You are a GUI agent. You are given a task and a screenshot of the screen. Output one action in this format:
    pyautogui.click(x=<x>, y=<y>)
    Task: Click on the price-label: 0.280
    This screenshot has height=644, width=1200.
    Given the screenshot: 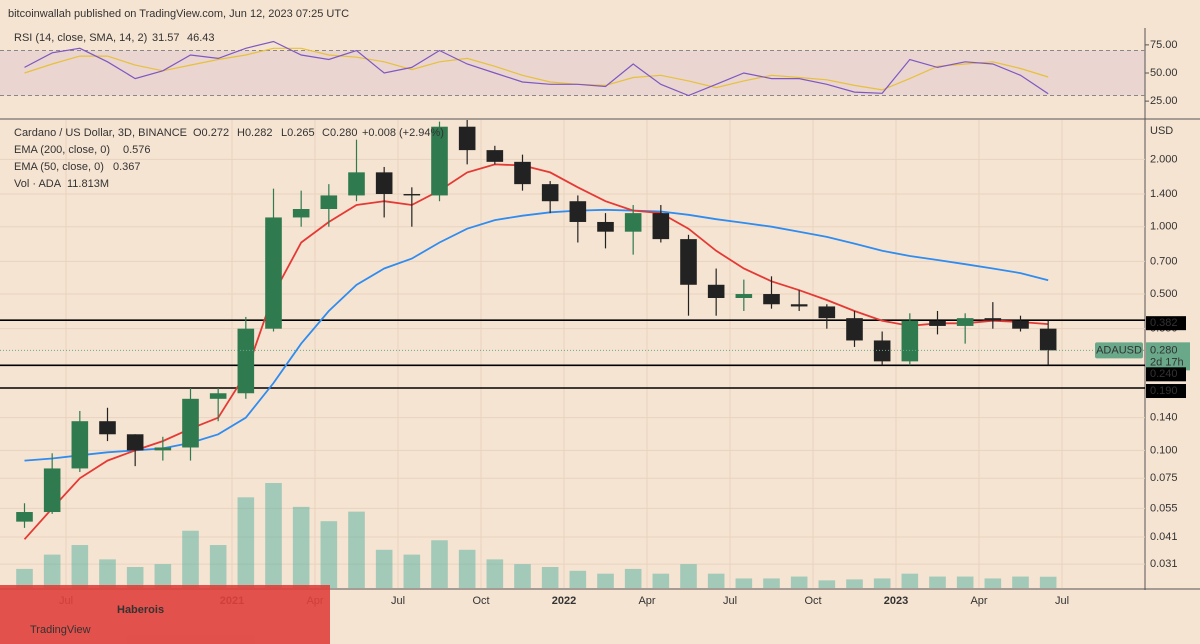 What is the action you would take?
    pyautogui.click(x=1164, y=350)
    